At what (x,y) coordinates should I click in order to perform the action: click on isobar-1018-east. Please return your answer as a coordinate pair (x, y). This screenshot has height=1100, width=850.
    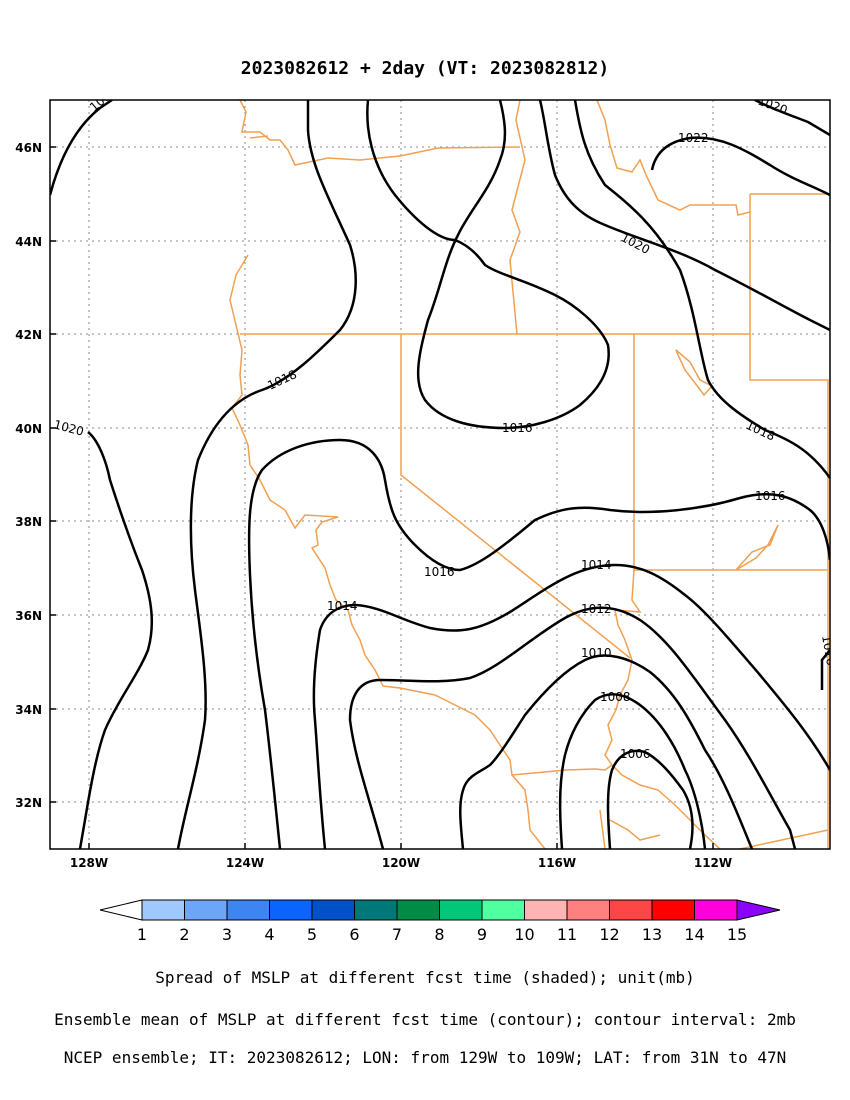
    Looking at the image, I should click on (701, 289).